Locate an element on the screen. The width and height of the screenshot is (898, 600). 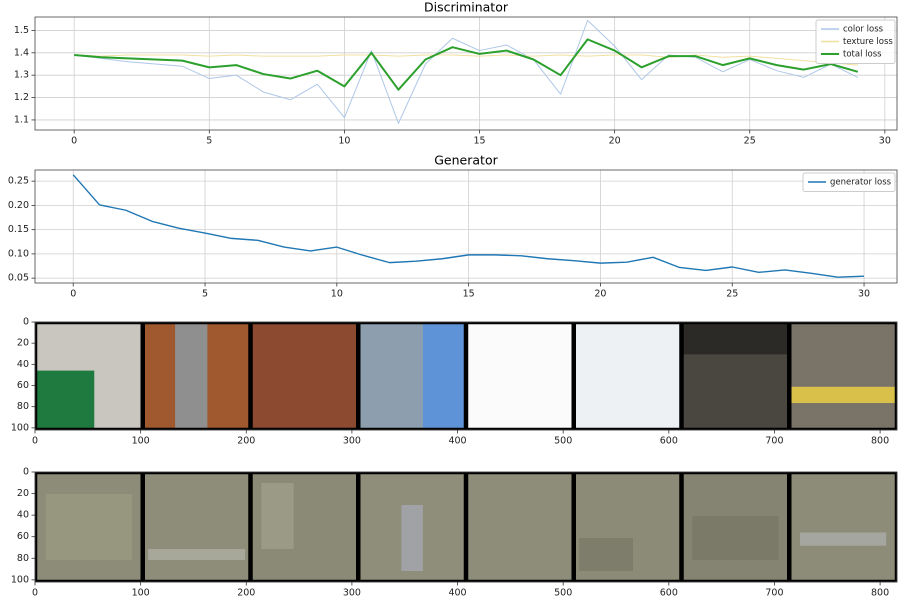
y-tick-label: 1.2 is located at coordinates (21, 97).